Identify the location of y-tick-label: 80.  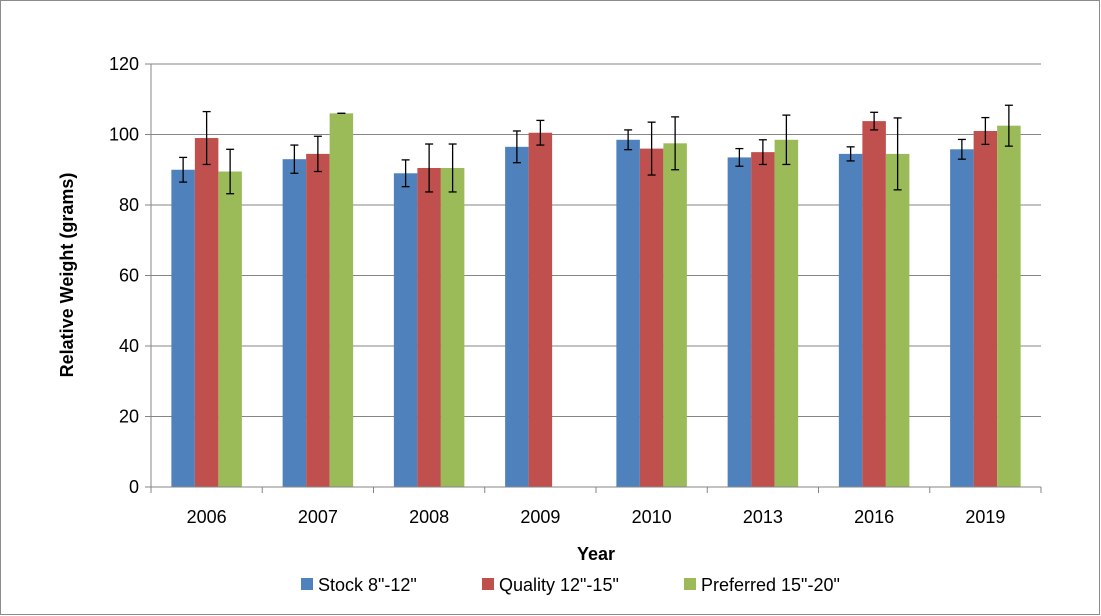
(129, 205).